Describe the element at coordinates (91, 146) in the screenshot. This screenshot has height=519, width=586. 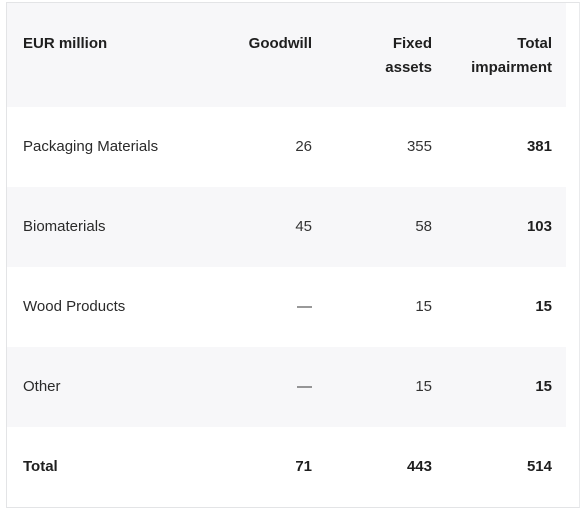
I see `row-label: Packaging Materials` at that location.